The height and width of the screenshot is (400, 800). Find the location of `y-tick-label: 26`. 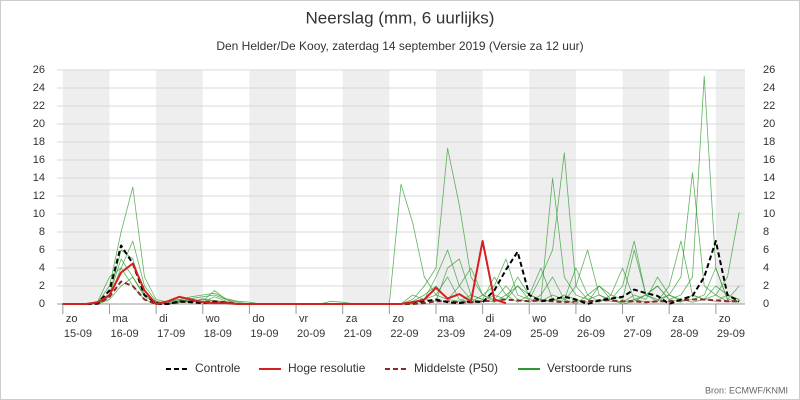

y-tick-label: 26 is located at coordinates (39, 70).